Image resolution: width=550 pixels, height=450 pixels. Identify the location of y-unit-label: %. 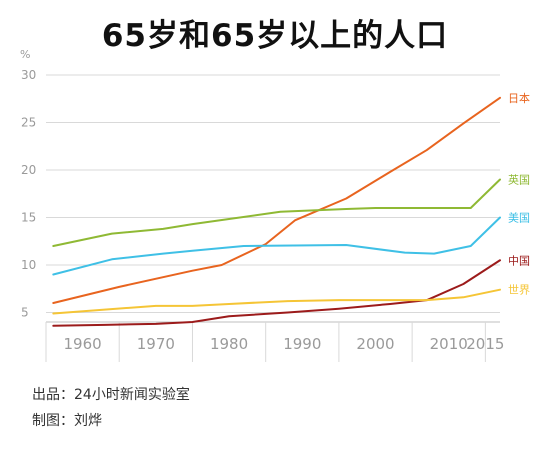
(25, 54).